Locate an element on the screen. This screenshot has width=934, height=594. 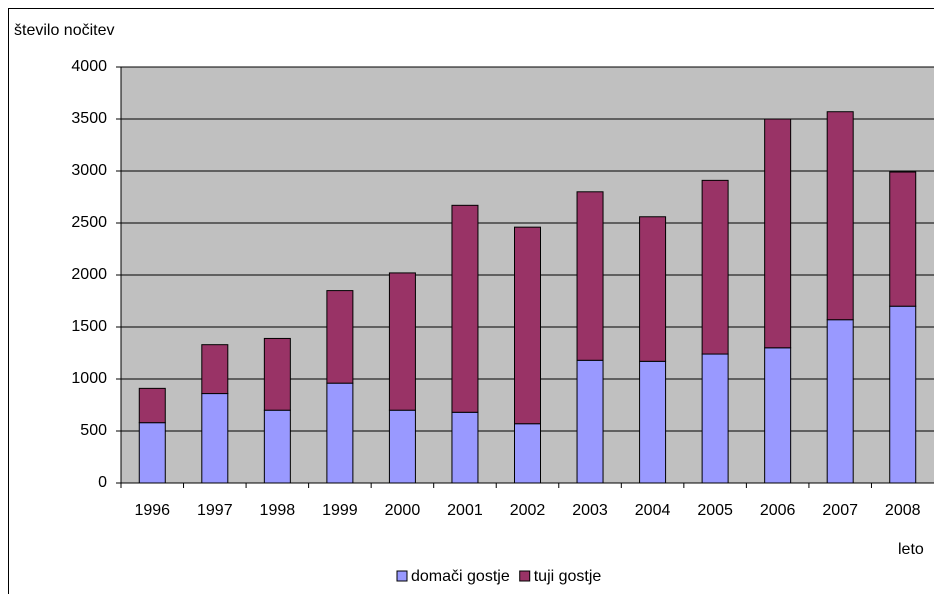
y-tick-label: 3000 is located at coordinates (89, 170).